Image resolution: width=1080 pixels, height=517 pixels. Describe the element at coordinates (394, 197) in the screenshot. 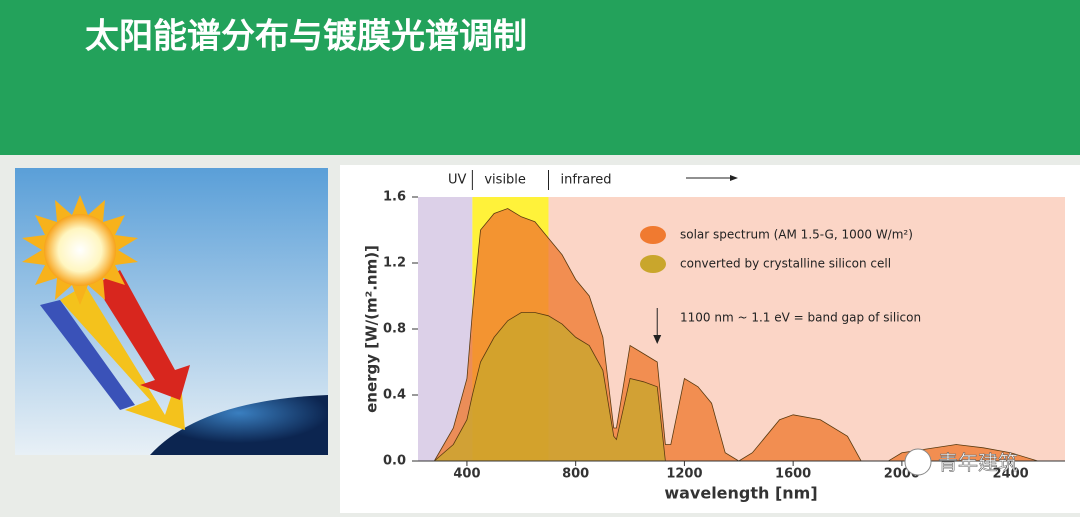

I see `y-tick-label: 1.6` at that location.